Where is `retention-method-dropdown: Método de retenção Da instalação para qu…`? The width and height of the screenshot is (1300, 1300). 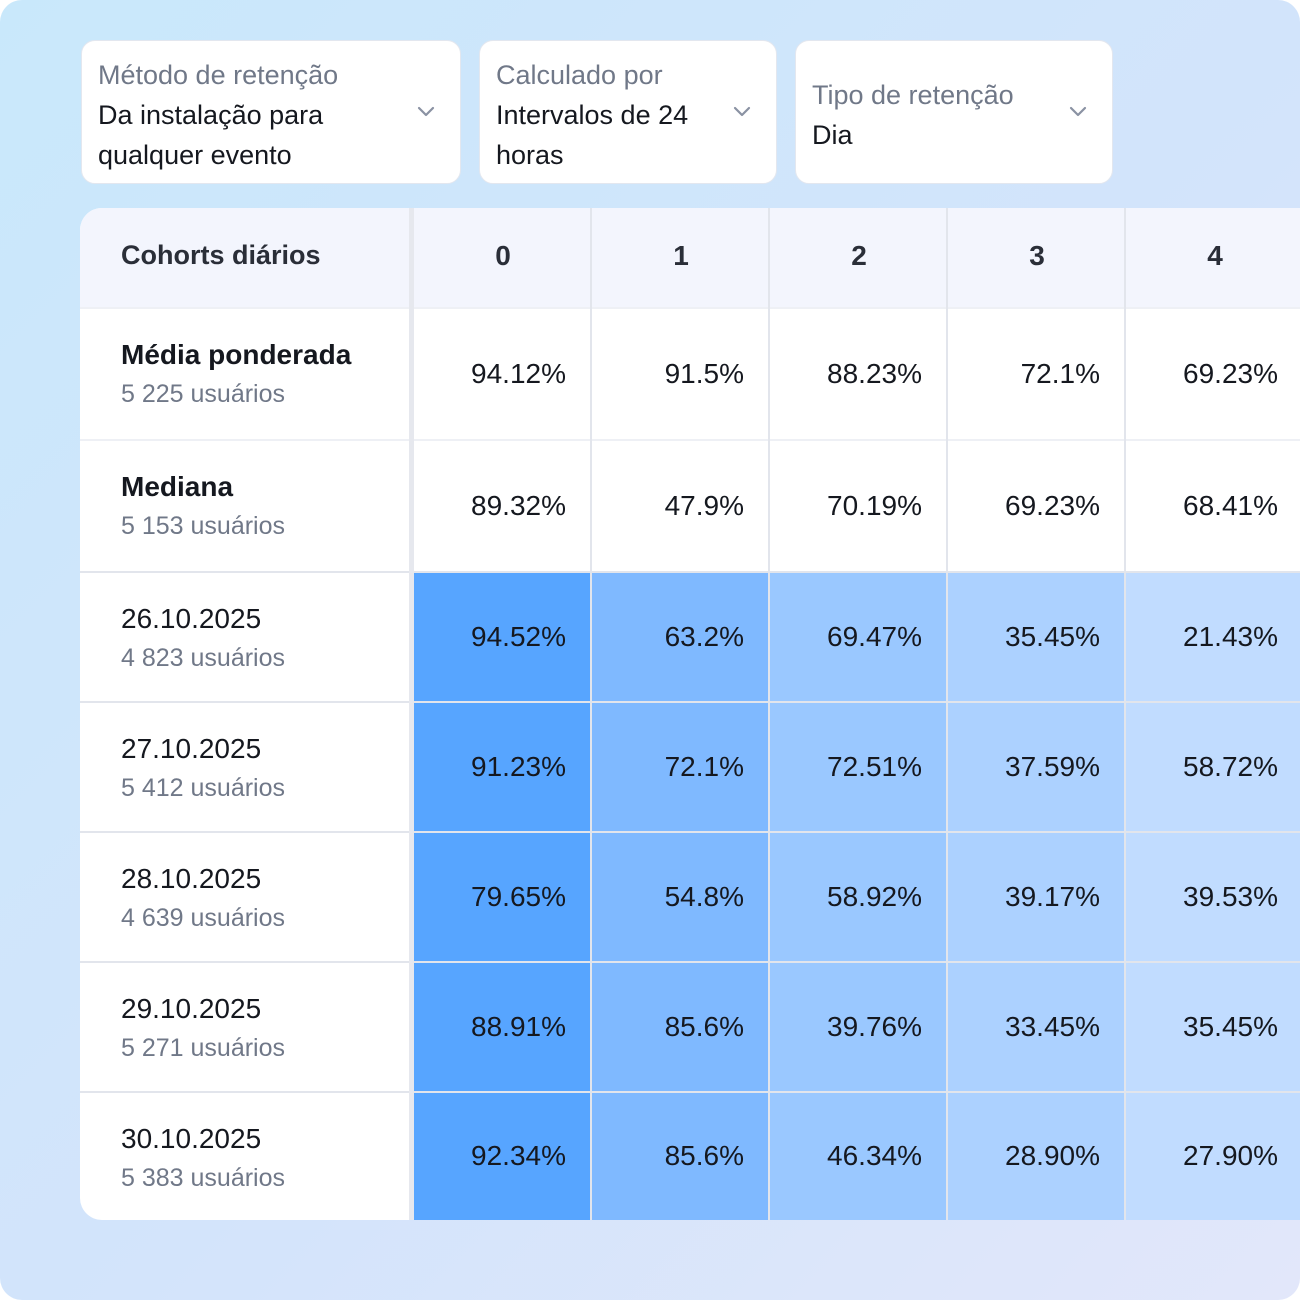 retention-method-dropdown: Método de retenção Da instalação para qu… is located at coordinates (271, 112).